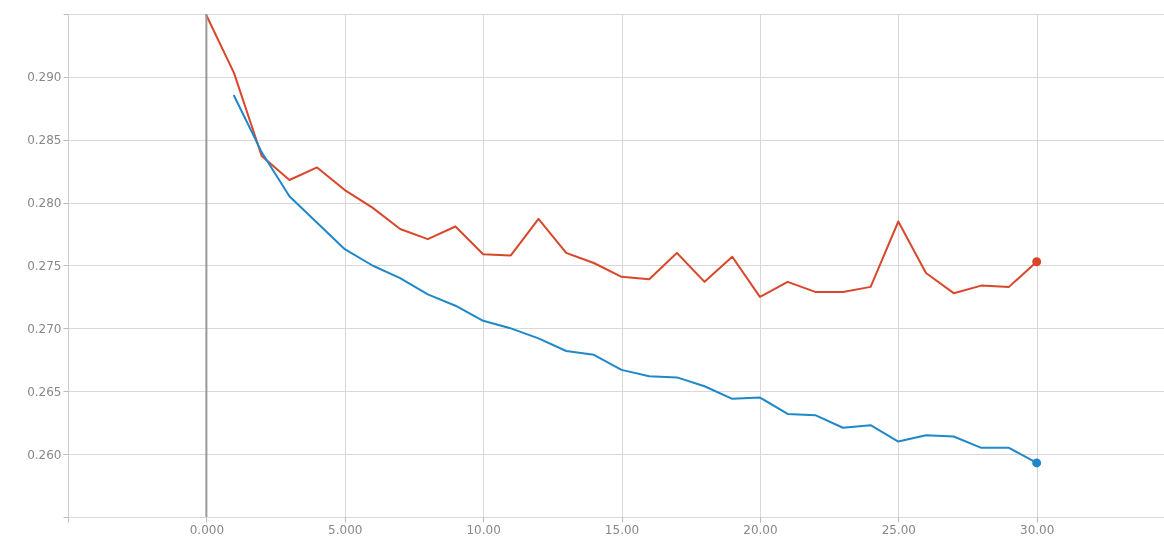 This screenshot has height=544, width=1164. Describe the element at coordinates (207, 529) in the screenshot. I see `x-tick-label: 0.000` at that location.